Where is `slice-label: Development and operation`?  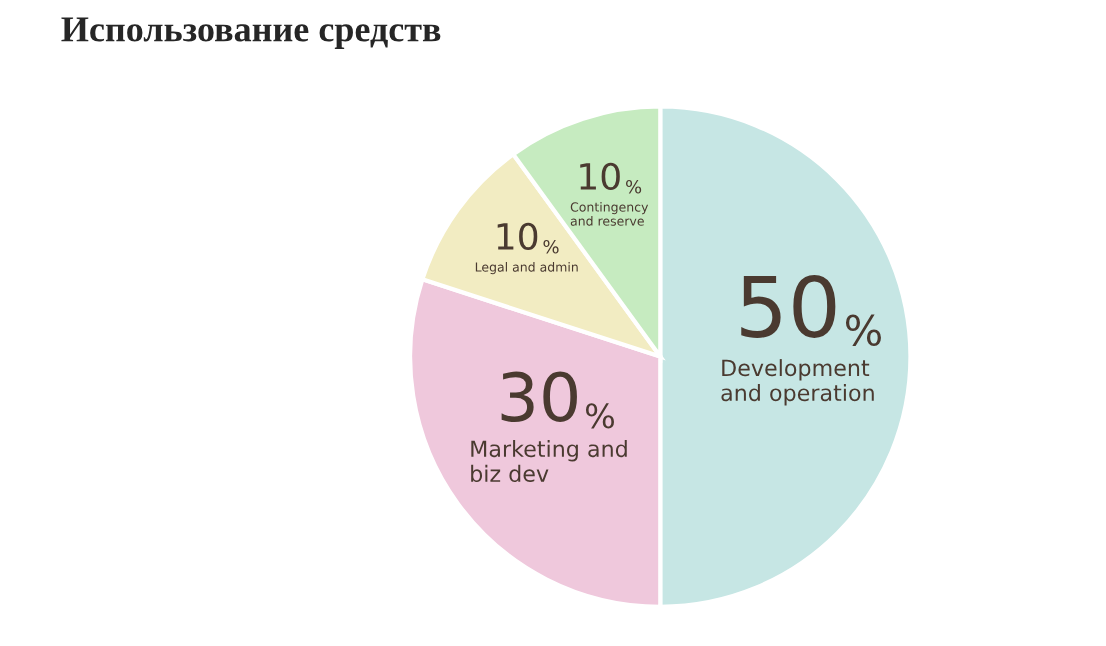
slice-label: Development and operation is located at coordinates (797, 382).